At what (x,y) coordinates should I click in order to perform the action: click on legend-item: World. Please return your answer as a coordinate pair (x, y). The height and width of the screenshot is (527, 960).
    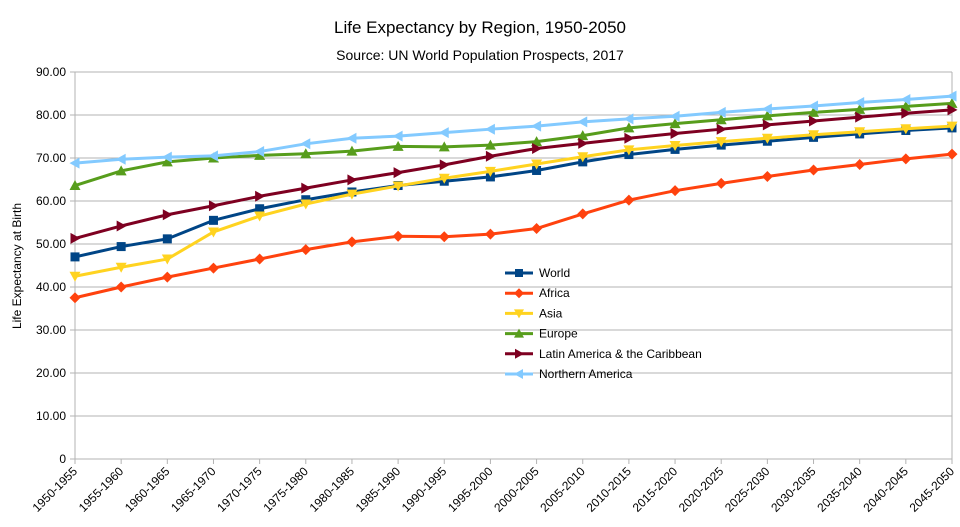
    Looking at the image, I should click on (537, 273).